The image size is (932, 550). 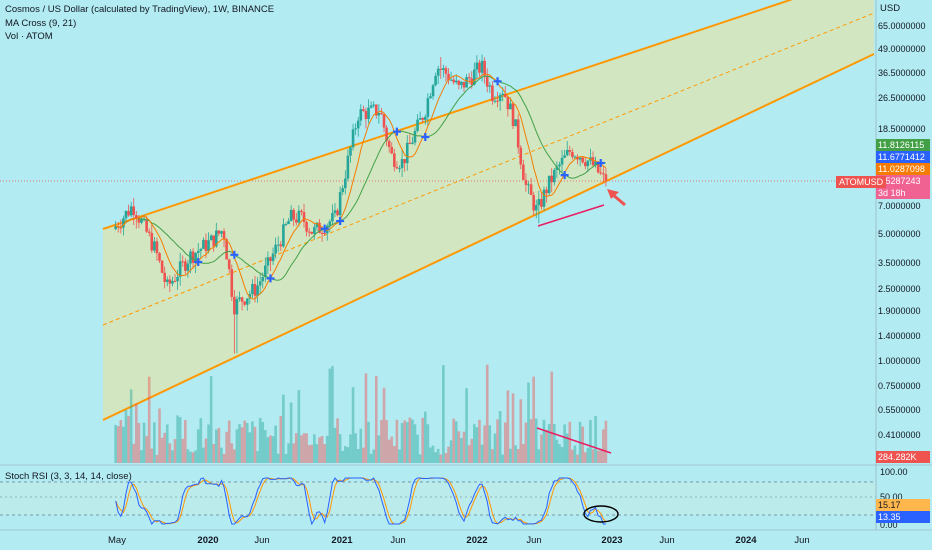 What do you see at coordinates (574, 440) in the screenshot?
I see `volume-divergence-line` at bounding box center [574, 440].